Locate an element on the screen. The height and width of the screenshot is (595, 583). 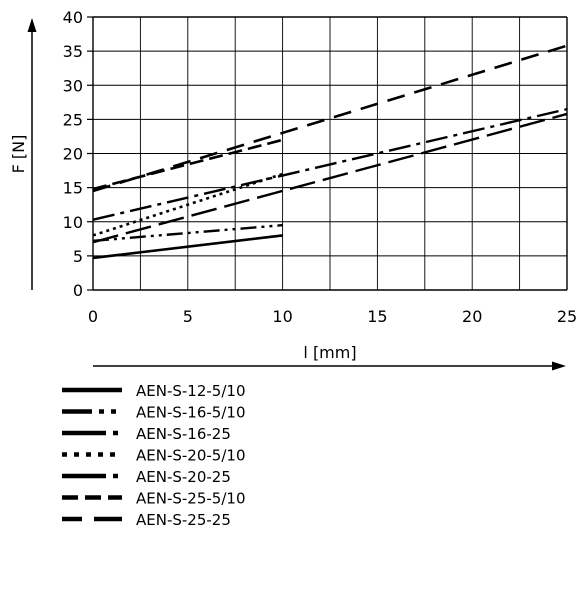
legend-label: AEN-S-25-5/10 is located at coordinates (191, 499).